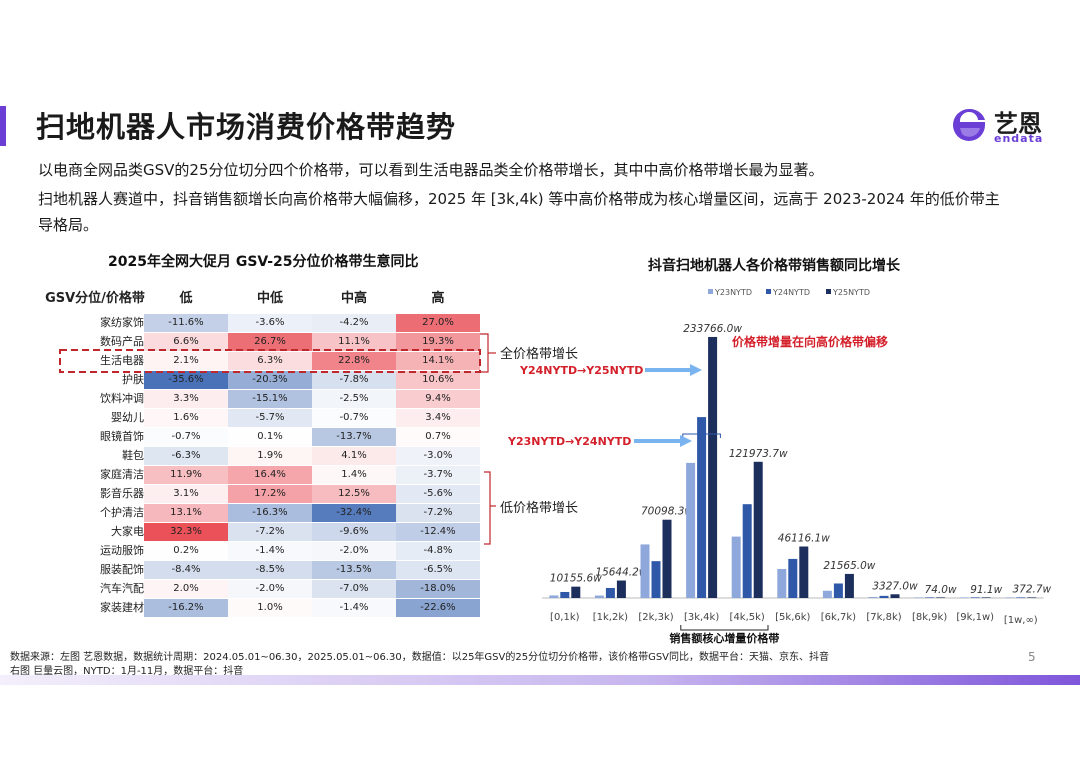 Image resolution: width=1080 pixels, height=763 pixels. Describe the element at coordinates (354, 532) in the screenshot. I see `heatmap-cell: -9.6%` at that location.